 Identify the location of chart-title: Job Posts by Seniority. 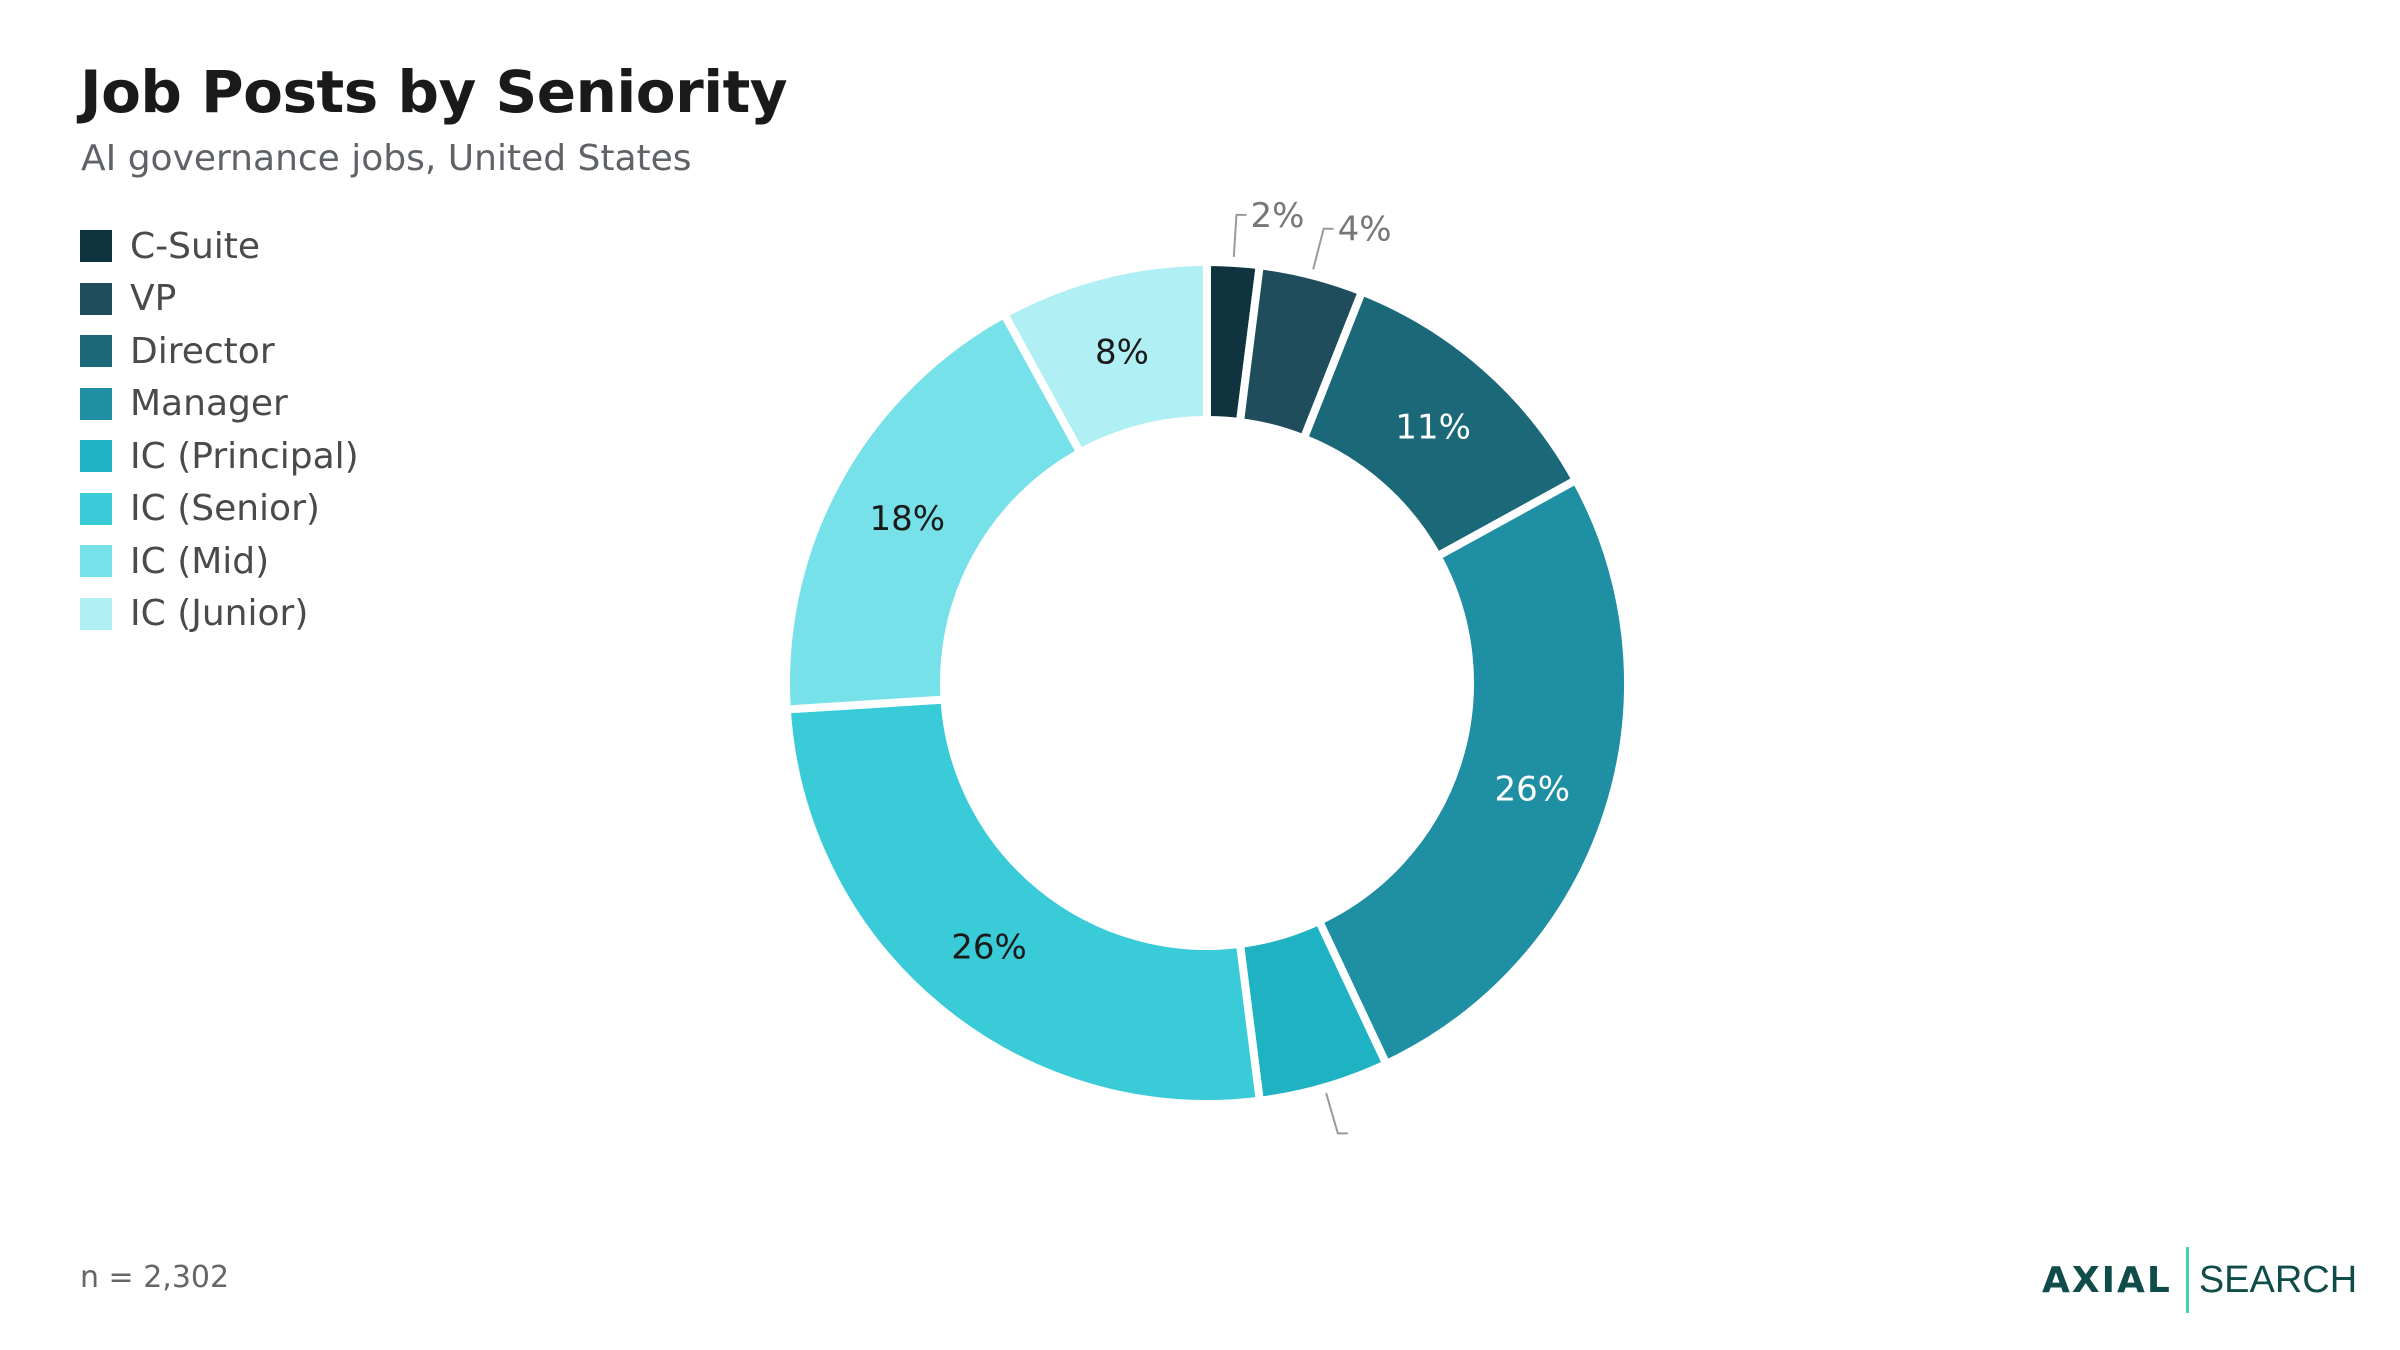
(434, 92).